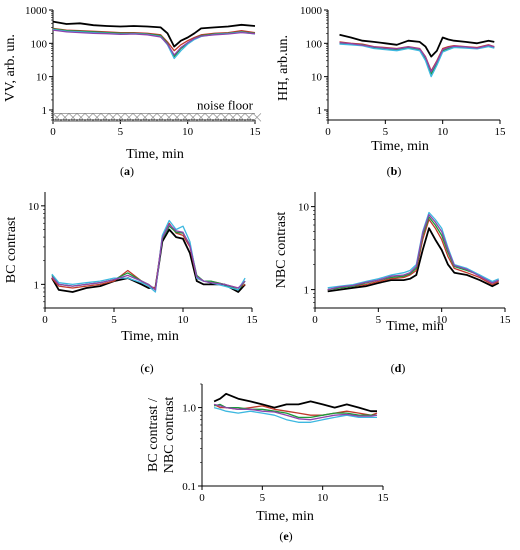 The height and width of the screenshot is (550, 520). I want to click on panel-caption: (d), so click(398, 368).